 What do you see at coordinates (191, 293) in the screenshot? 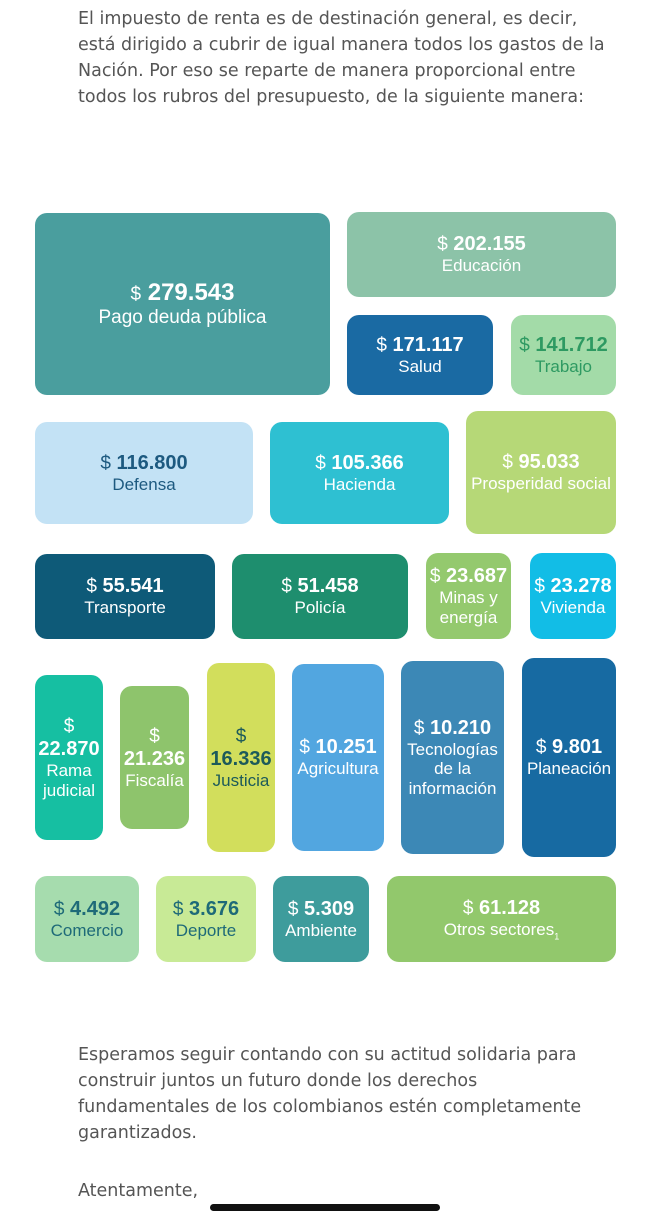
I see `amount-value: 279.543` at bounding box center [191, 293].